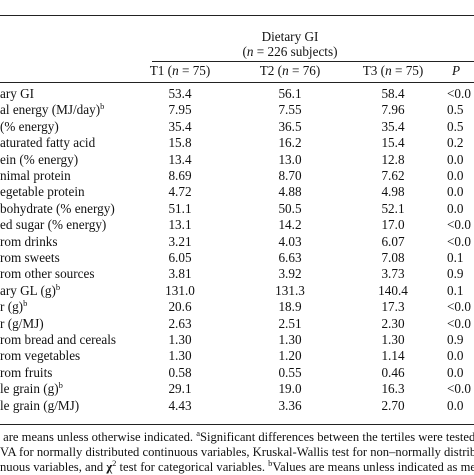 This screenshot has width=474, height=475. I want to click on cell: 7.95, so click(180, 110).